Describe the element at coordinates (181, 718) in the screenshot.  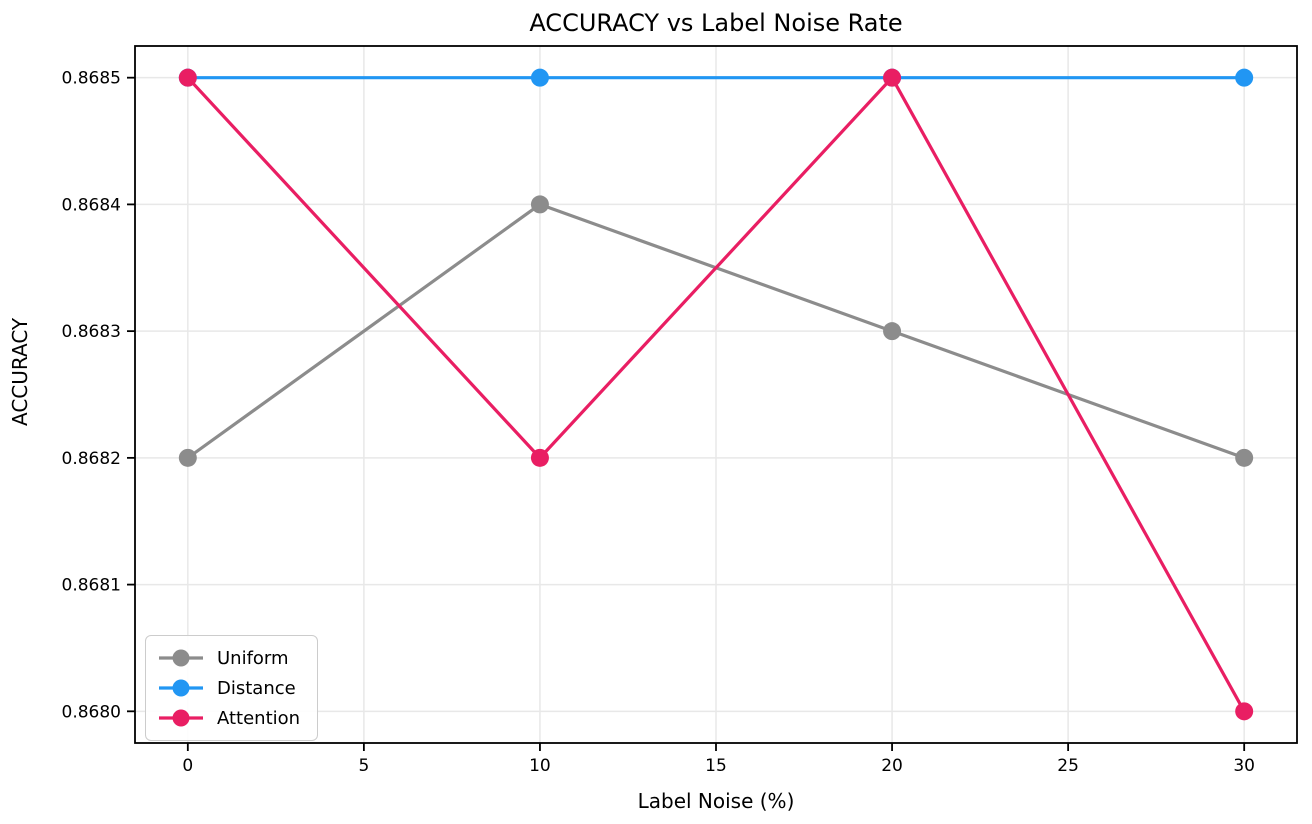
I see `legend-marker-attention` at that location.